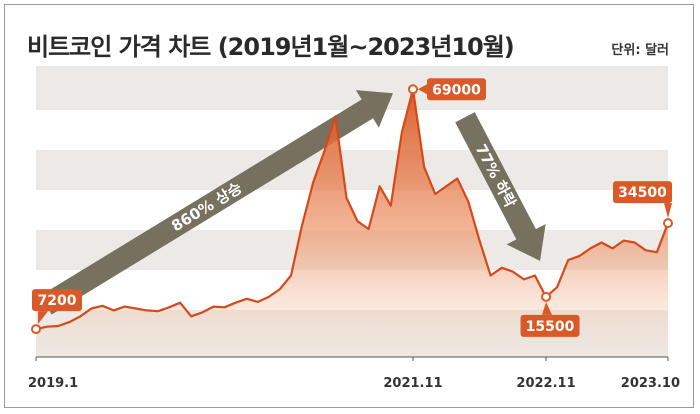 Image resolution: width=700 pixels, height=414 pixels. What do you see at coordinates (354, 374) in the screenshot?
I see `x-ticks: 2019.1 2021.11 2022.11 2023.10` at bounding box center [354, 374].